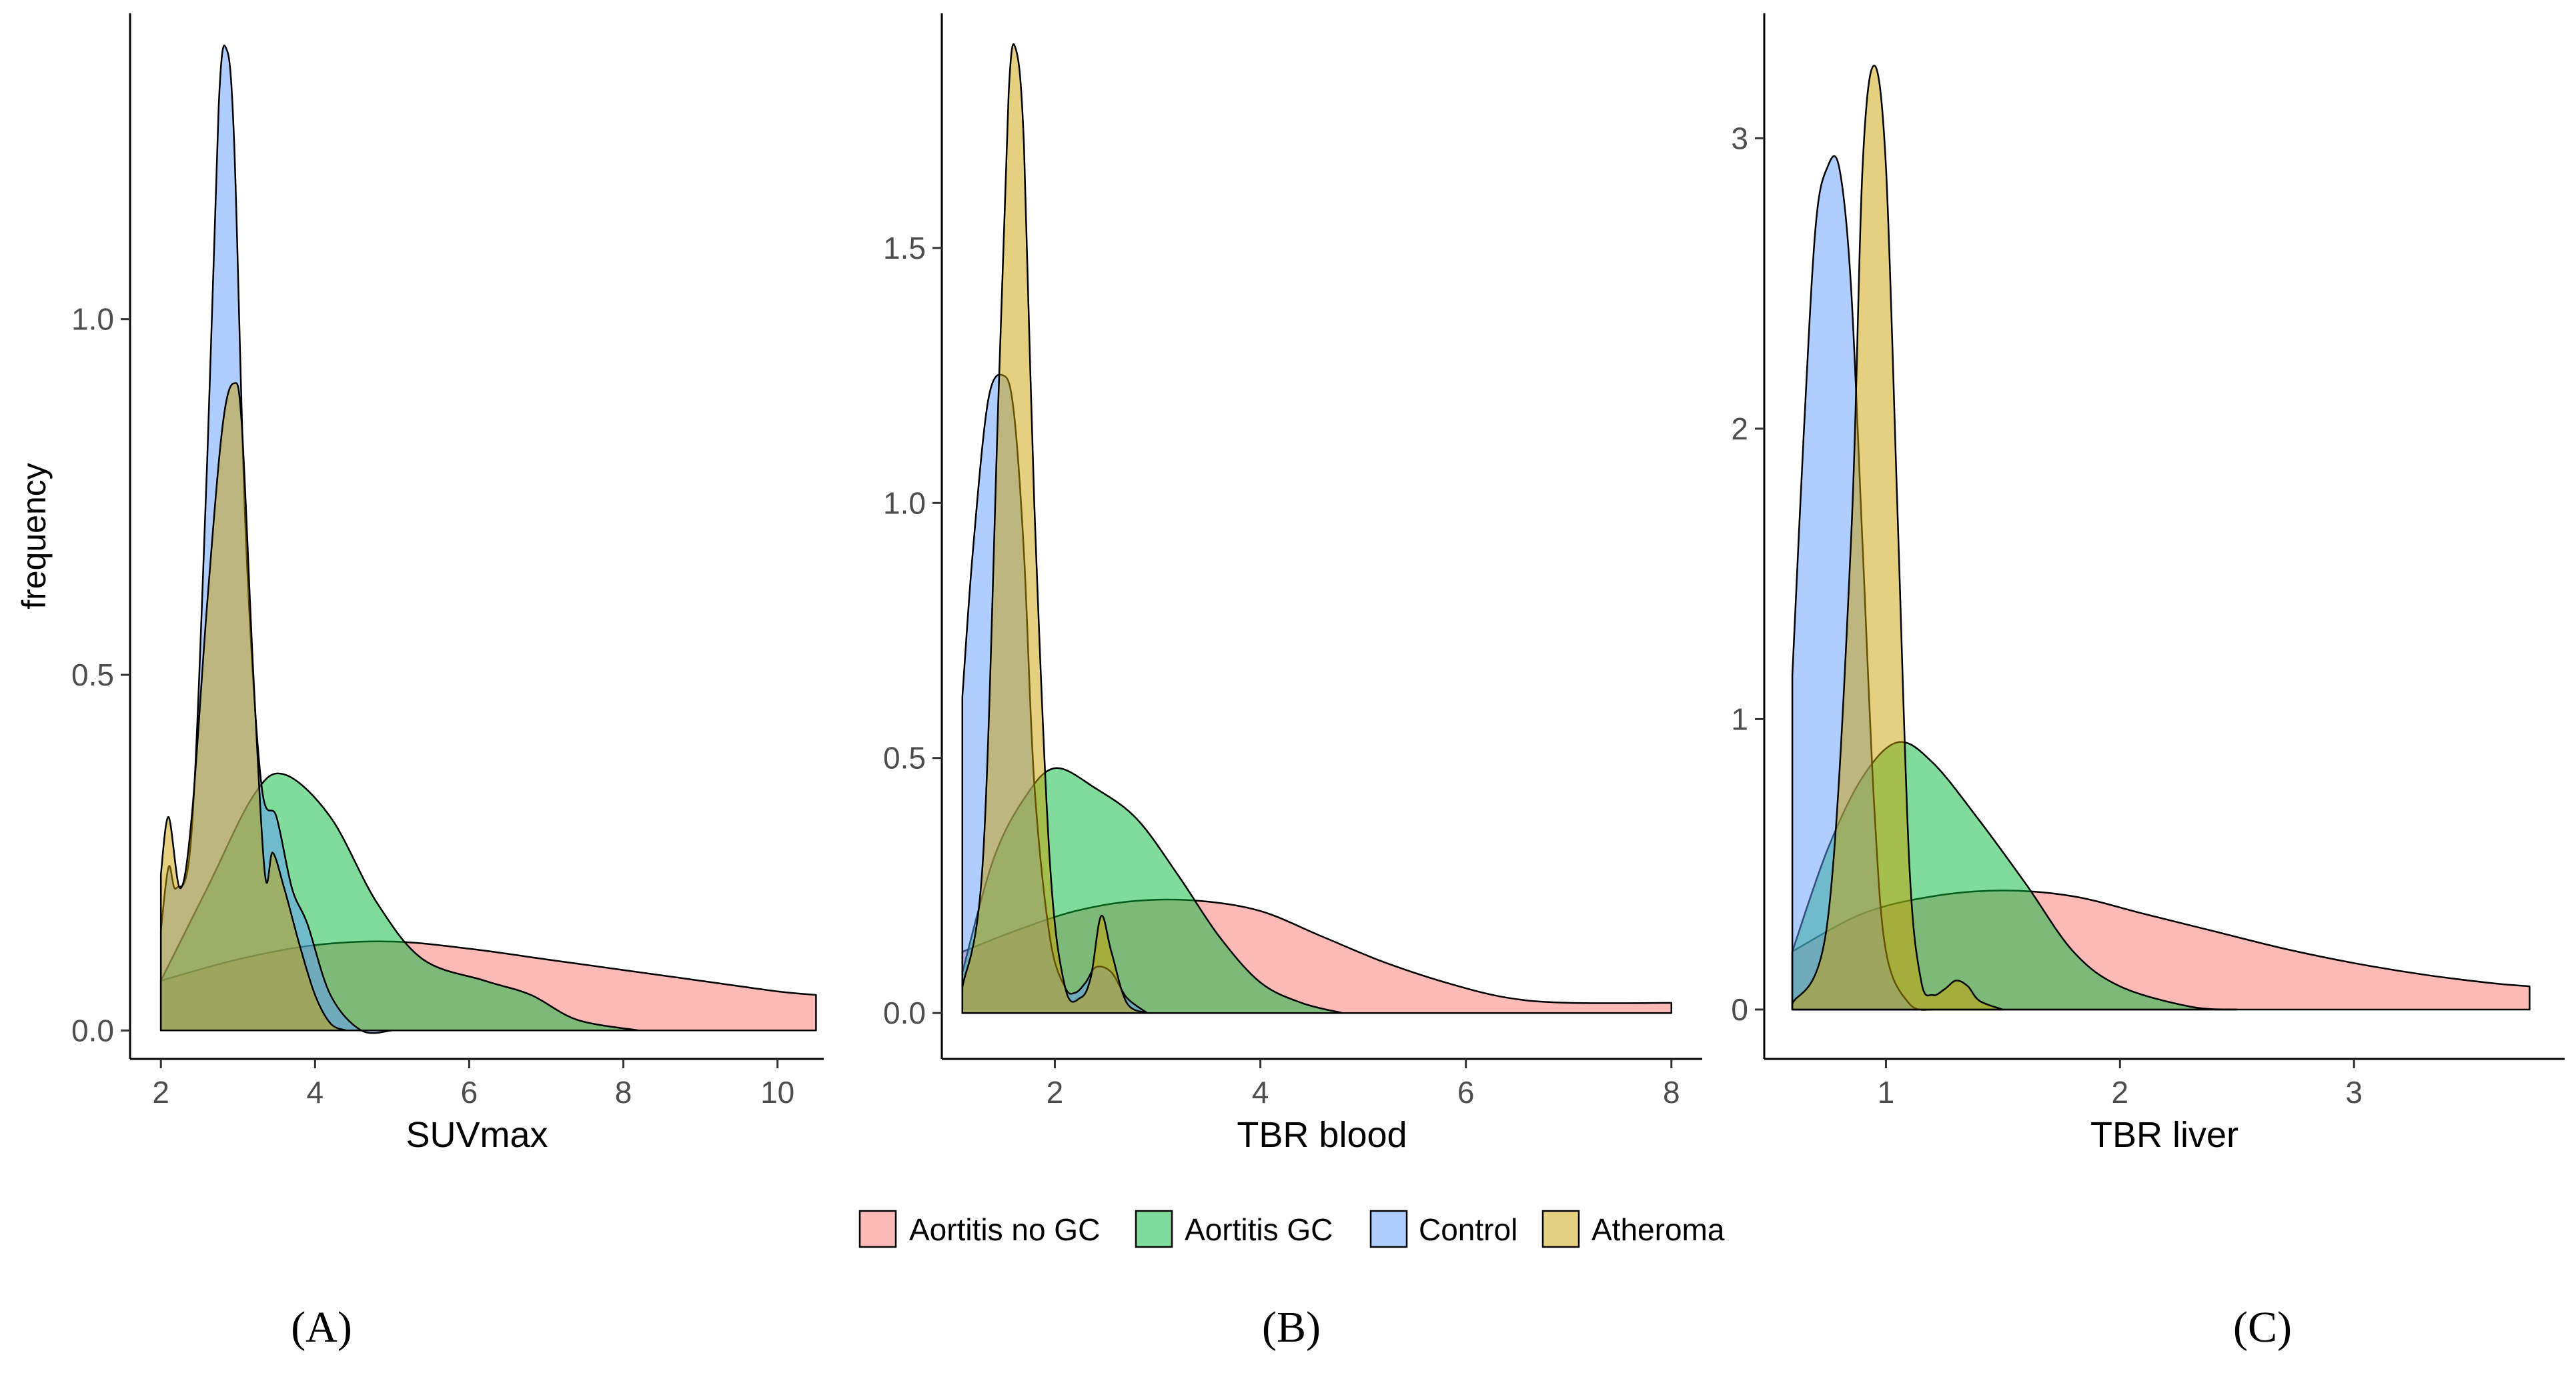 The height and width of the screenshot is (1375, 2576). What do you see at coordinates (2164, 1135) in the screenshot?
I see `x-axis-title: TBR liver` at bounding box center [2164, 1135].